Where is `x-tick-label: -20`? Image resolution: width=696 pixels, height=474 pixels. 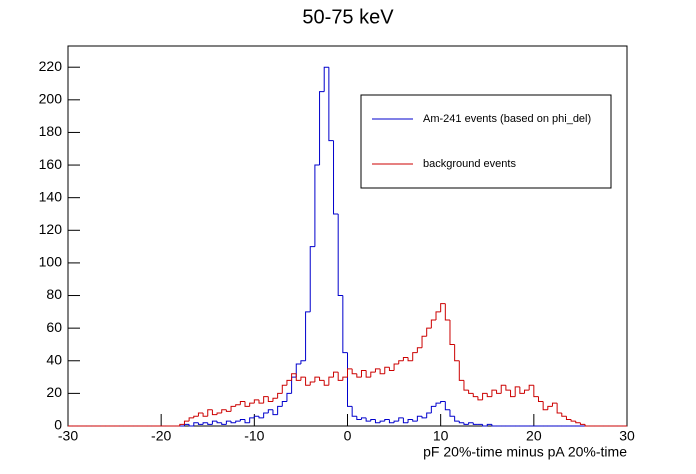
x-tick-label: -20 is located at coordinates (161, 436).